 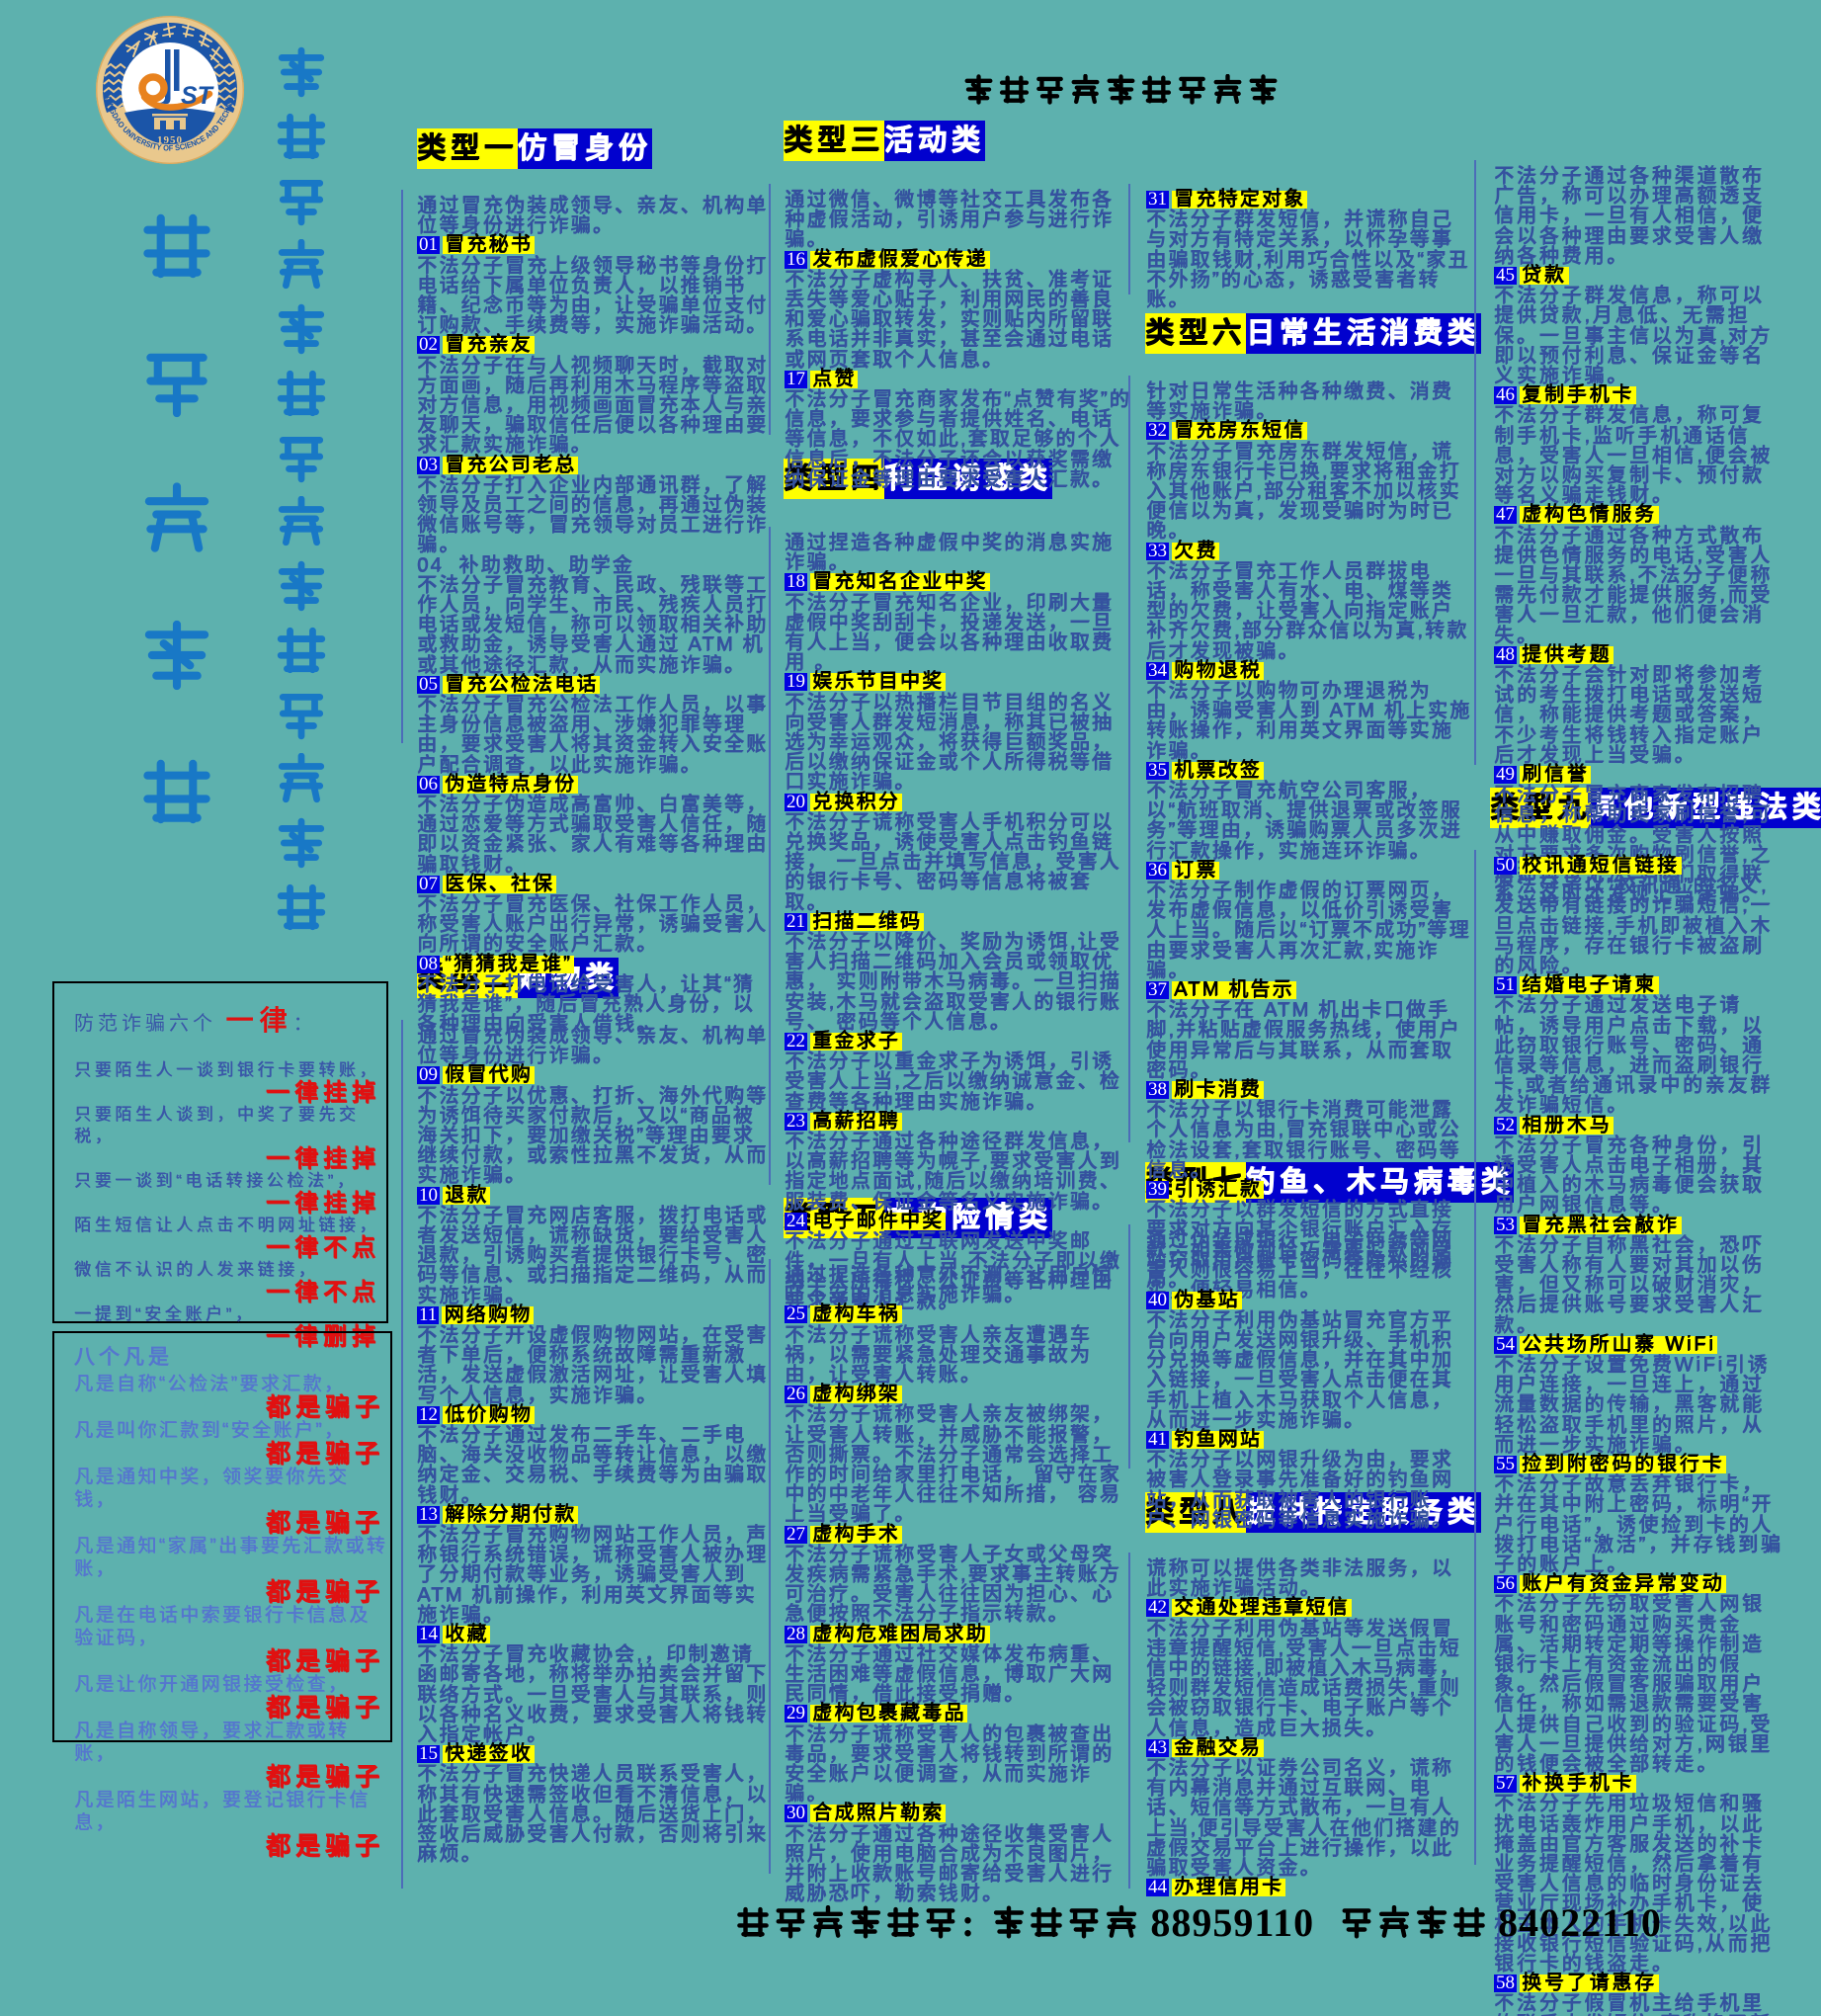 I want to click on svg-text: 1950, so click(x=170, y=140).